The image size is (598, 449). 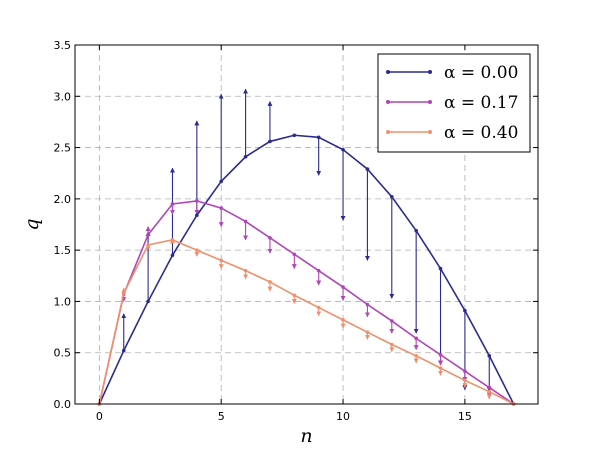 I want to click on y-tick-label: 2.0, so click(x=63, y=199).